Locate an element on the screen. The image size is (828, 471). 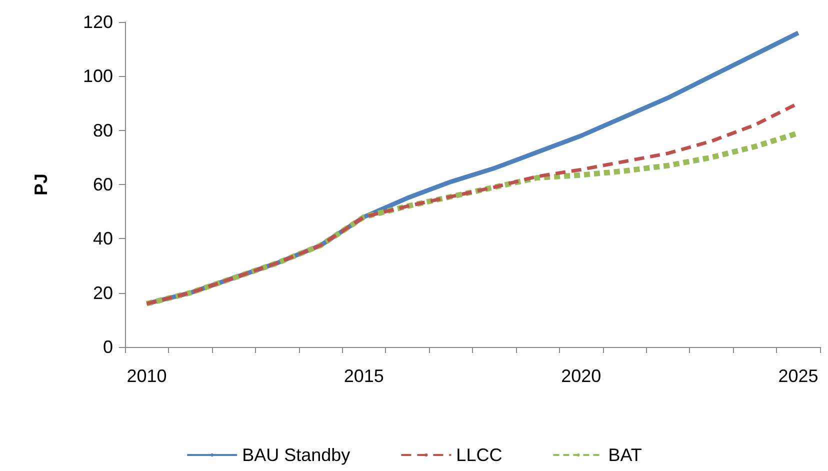
y-tick-label: 60 is located at coordinates (102, 184).